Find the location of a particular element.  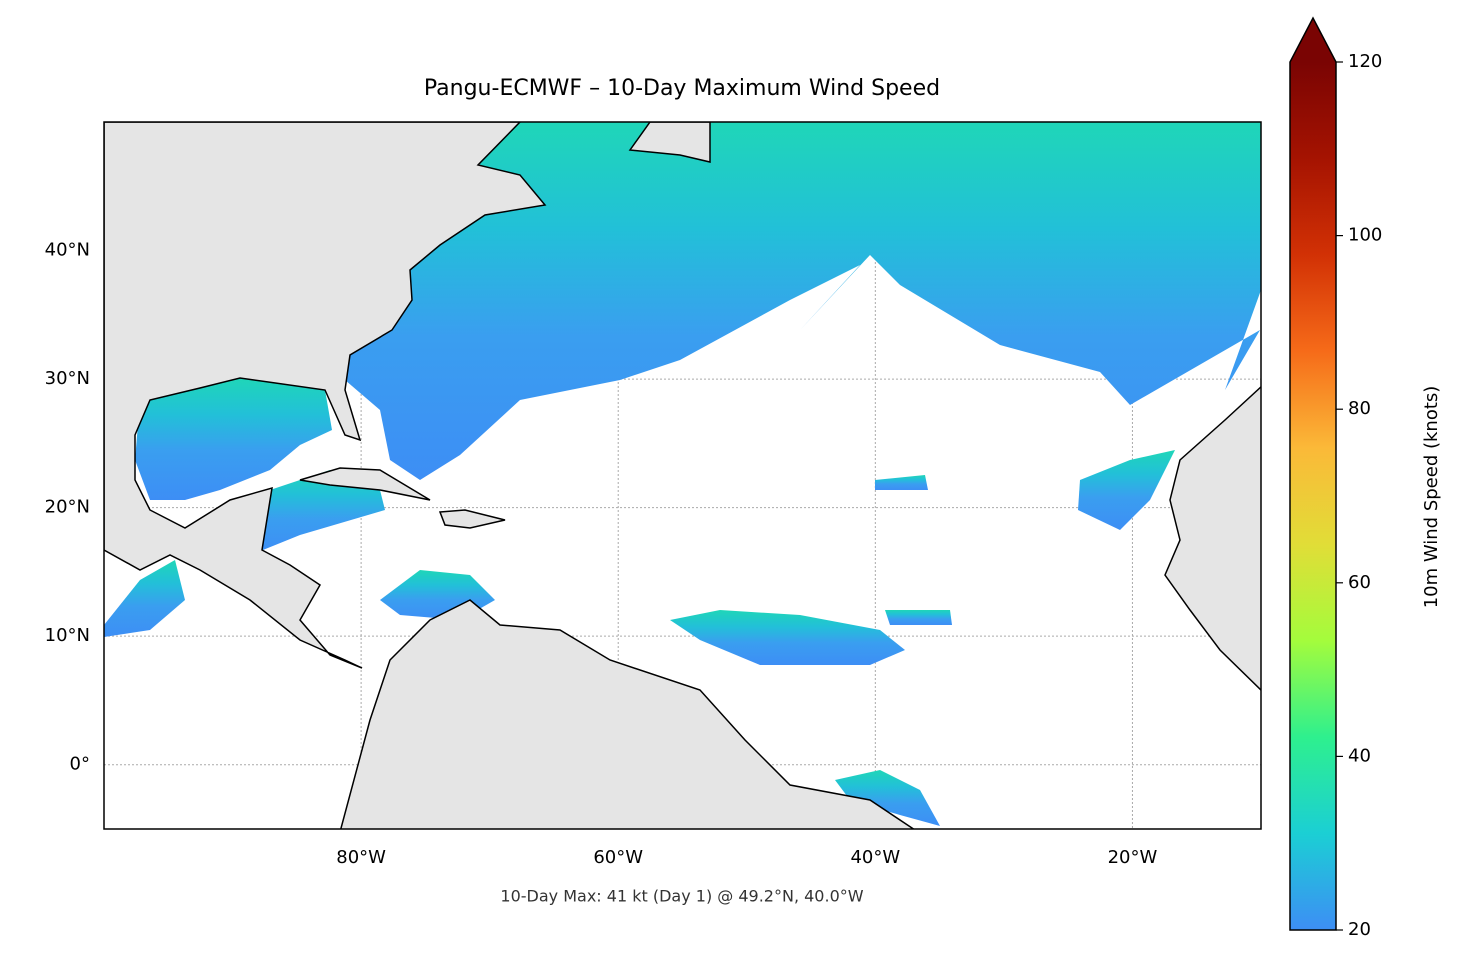

x-tick-label: 60°W is located at coordinates (618, 857).